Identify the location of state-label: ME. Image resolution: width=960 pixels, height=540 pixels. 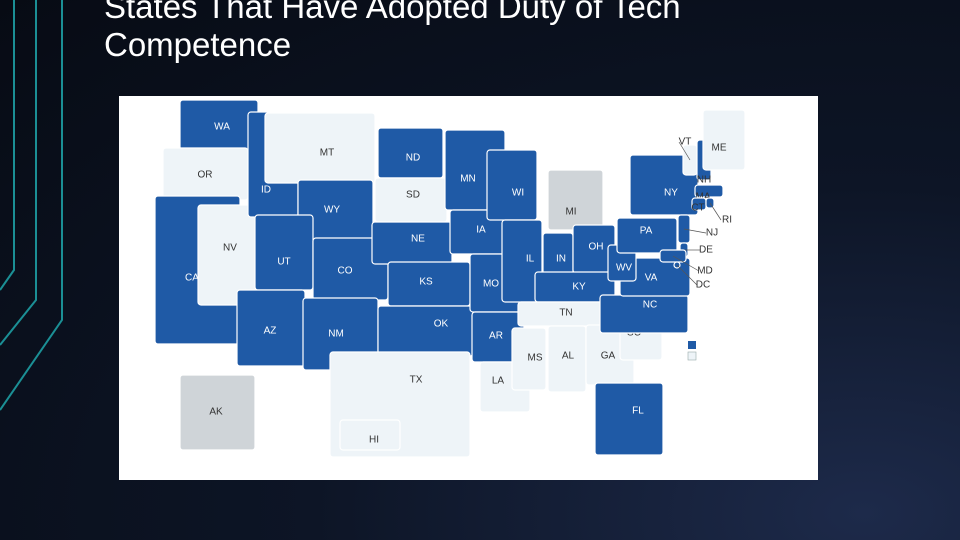
(719, 148).